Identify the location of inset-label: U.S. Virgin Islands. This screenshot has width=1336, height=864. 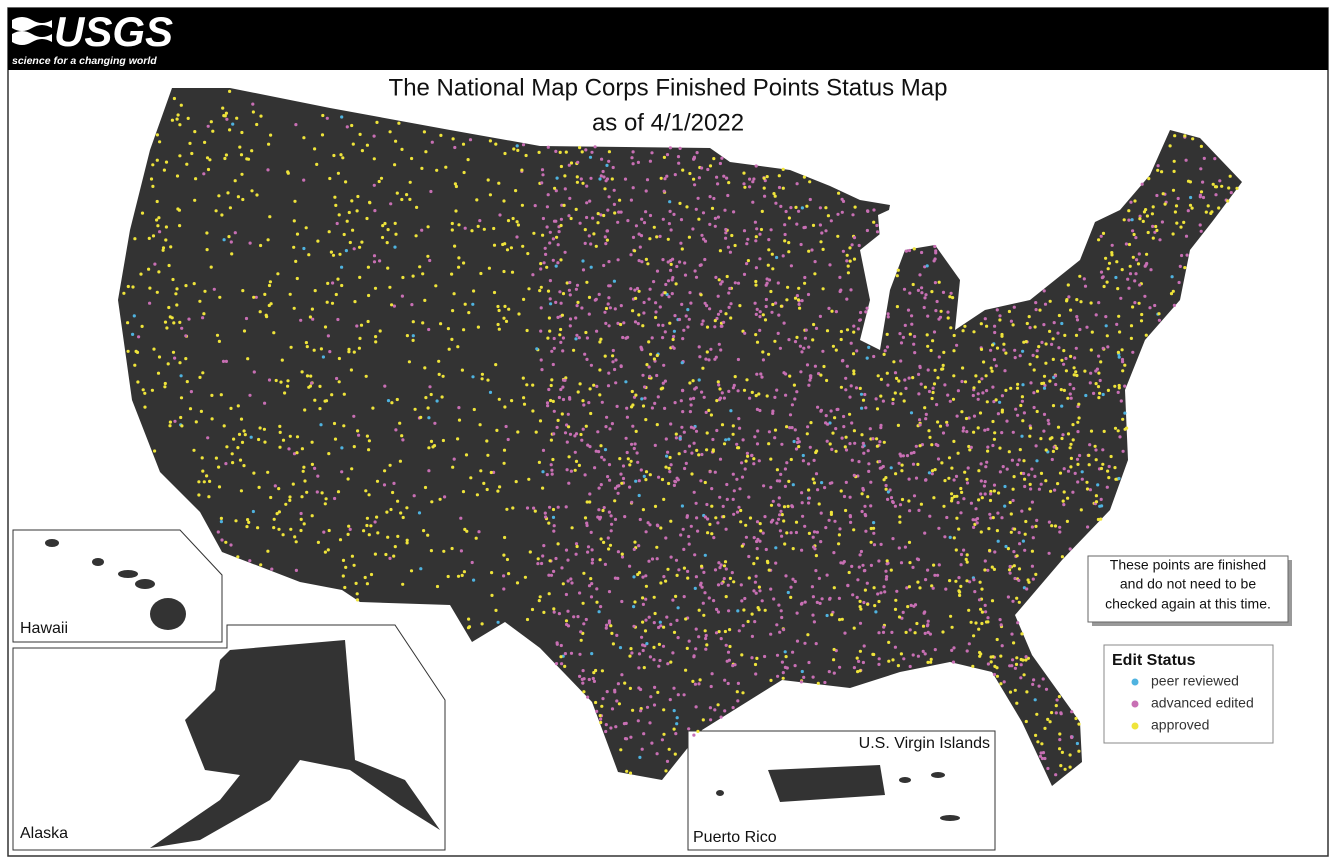
(924, 743).